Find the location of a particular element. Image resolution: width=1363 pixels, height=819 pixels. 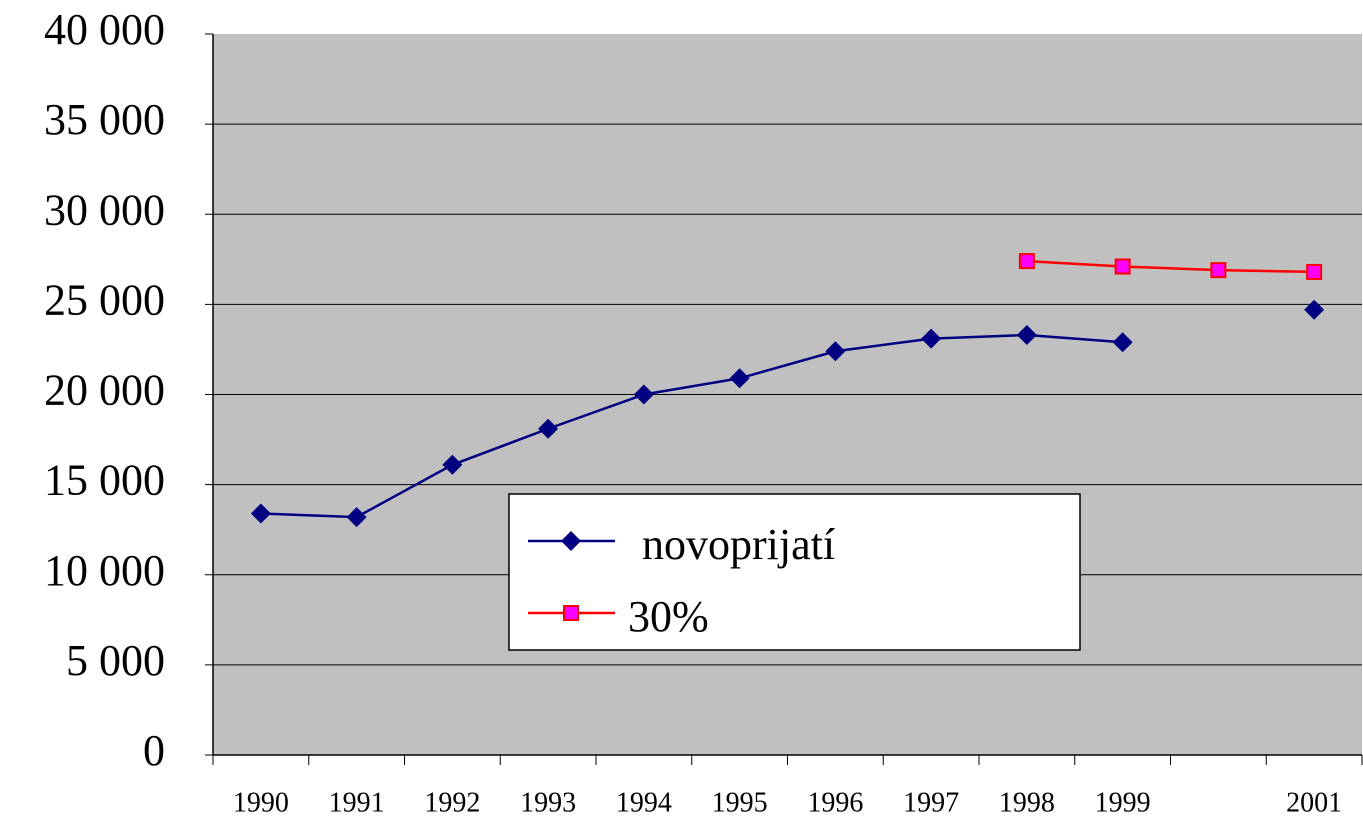

x-tick-label: 1999 is located at coordinates (1123, 802).